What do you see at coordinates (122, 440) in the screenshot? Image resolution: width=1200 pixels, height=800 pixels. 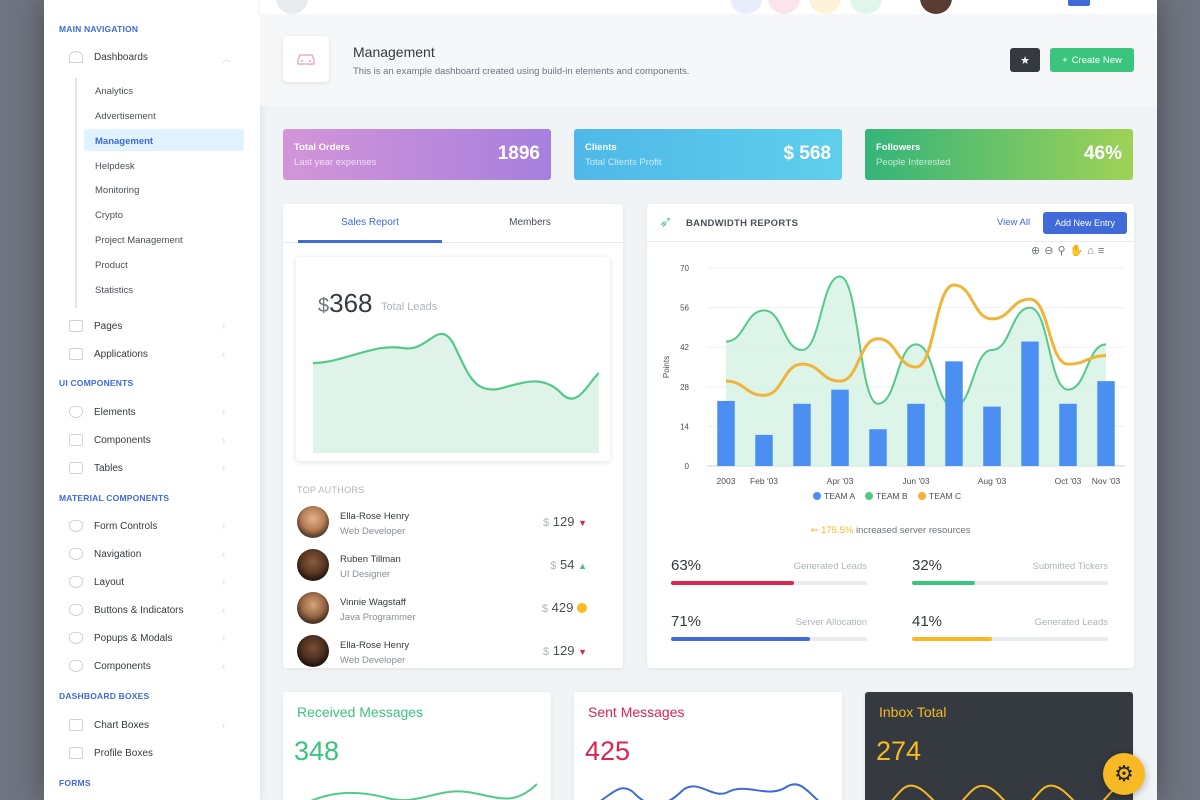 I see `sidebar-item-components: Components` at bounding box center [122, 440].